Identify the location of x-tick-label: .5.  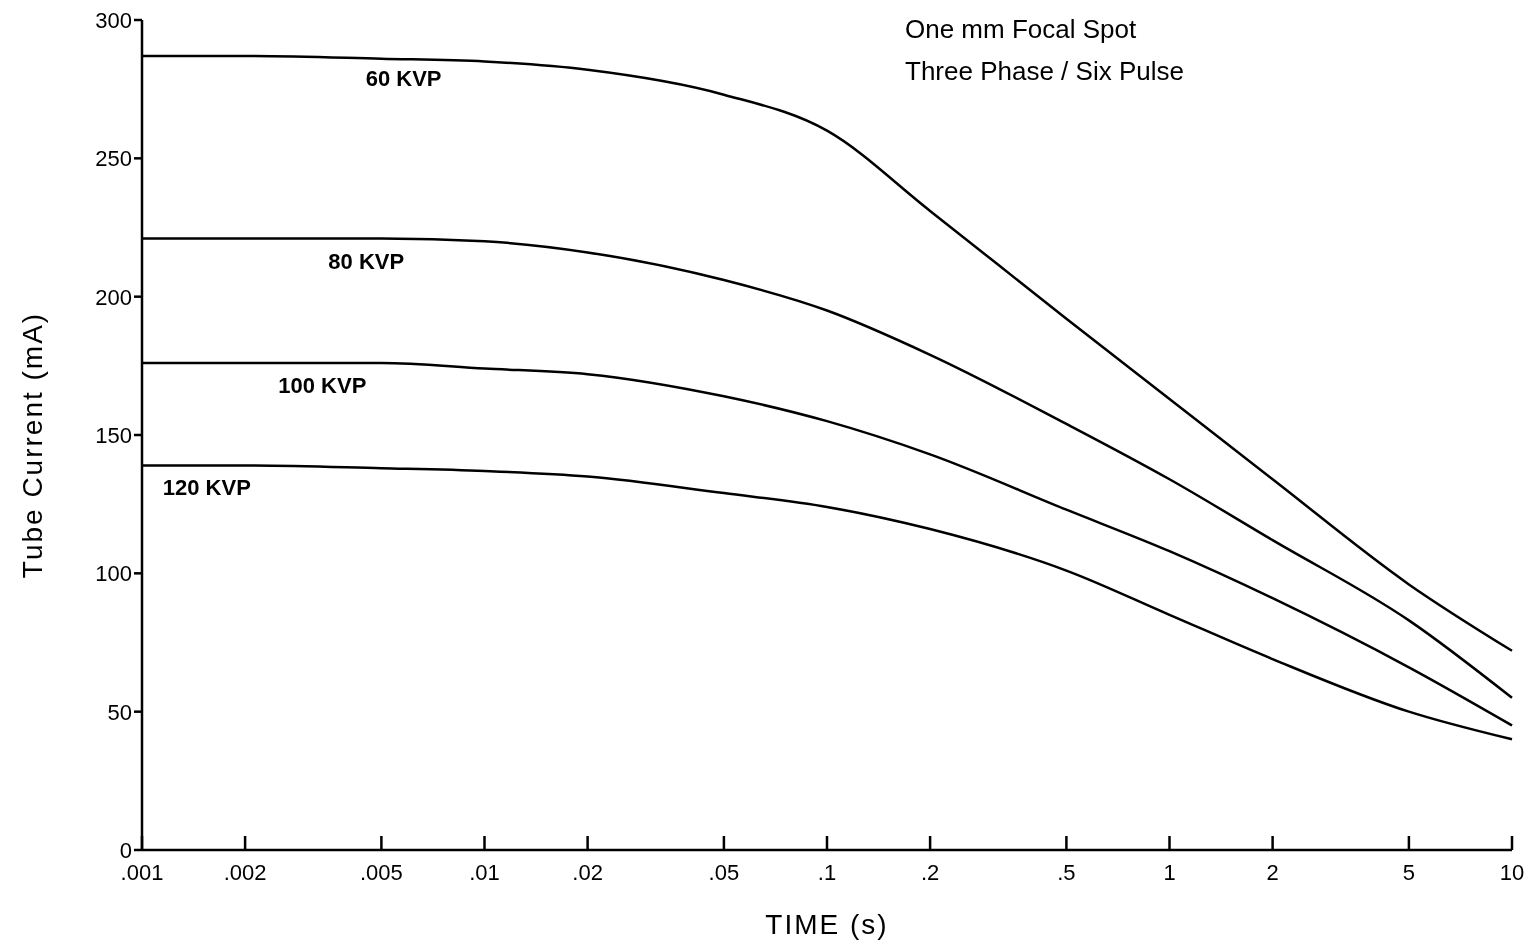
(1066, 872).